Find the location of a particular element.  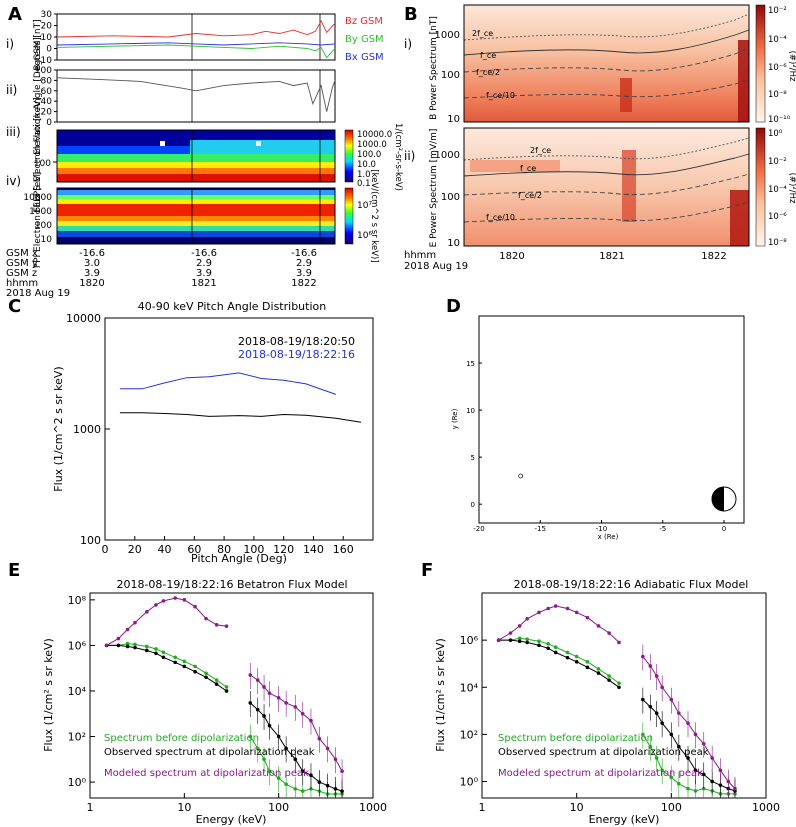

y-axis-label: Flux (1/cm² s sr keV) is located at coordinates (440, 695).